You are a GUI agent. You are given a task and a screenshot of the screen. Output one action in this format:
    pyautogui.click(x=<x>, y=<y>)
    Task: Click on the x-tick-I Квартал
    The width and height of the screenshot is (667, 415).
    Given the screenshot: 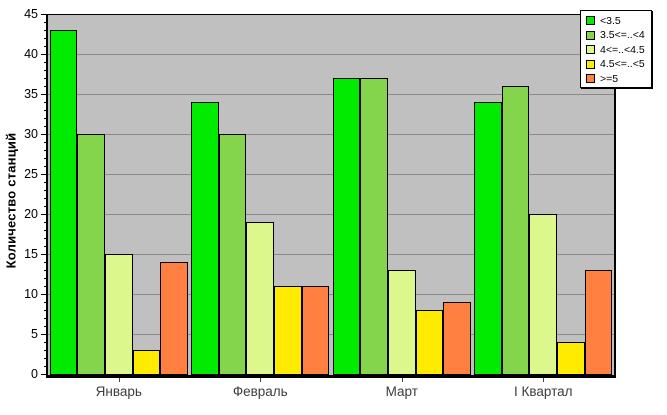 What is the action you would take?
    pyautogui.click(x=544, y=380)
    